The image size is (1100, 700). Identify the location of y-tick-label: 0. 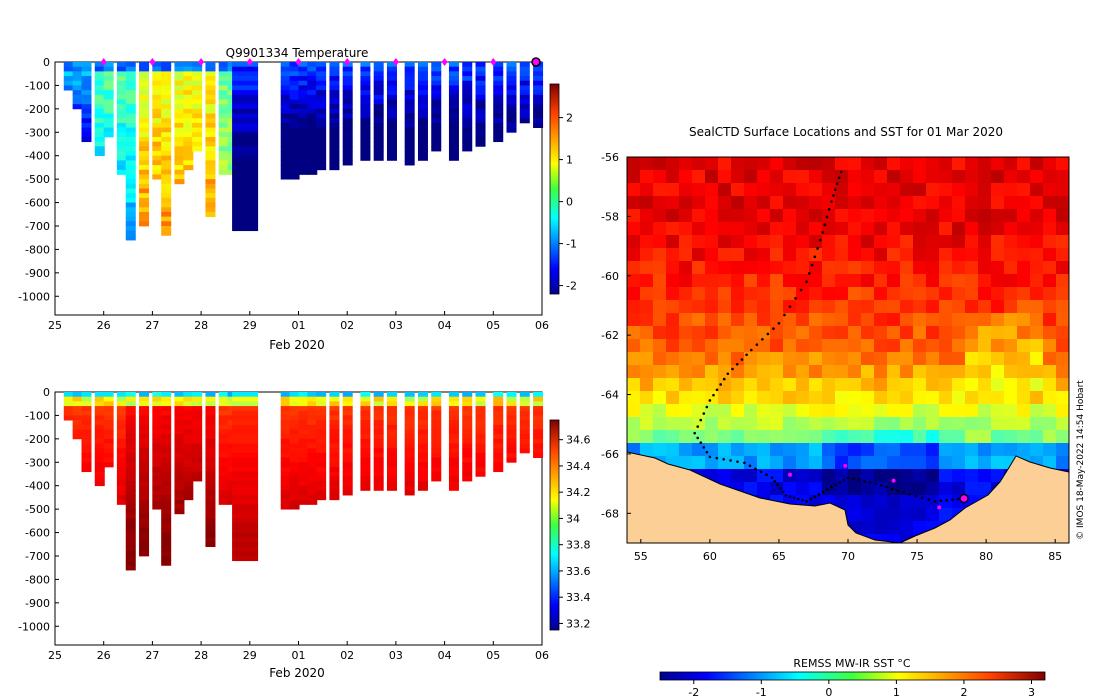
(46, 62).